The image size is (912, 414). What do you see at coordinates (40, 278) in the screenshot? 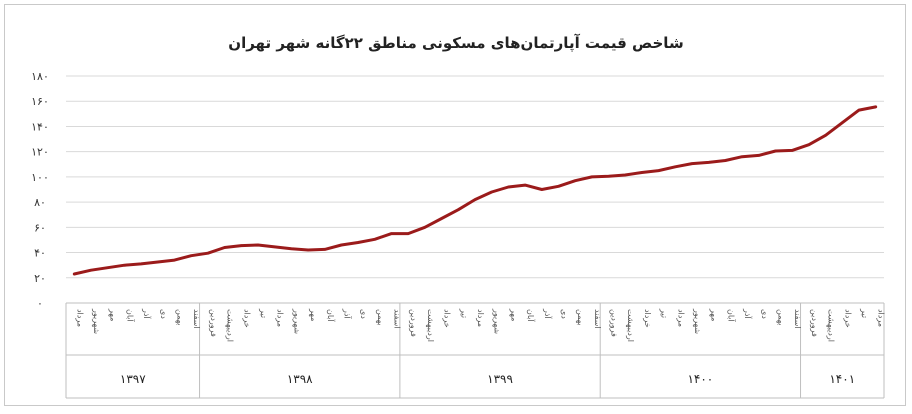
I see `y-tick-label: ۲۰` at bounding box center [40, 278].